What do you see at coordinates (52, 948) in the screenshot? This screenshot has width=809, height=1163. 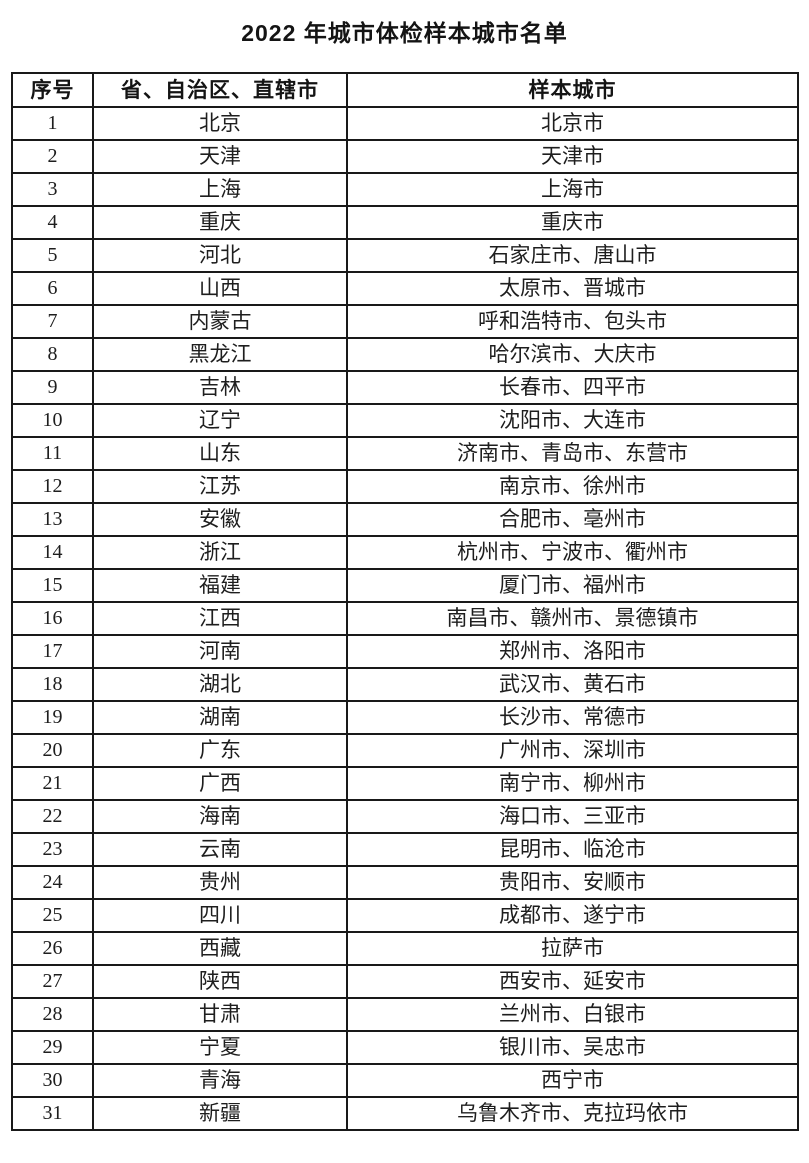 I see `index-cell: 26` at bounding box center [52, 948].